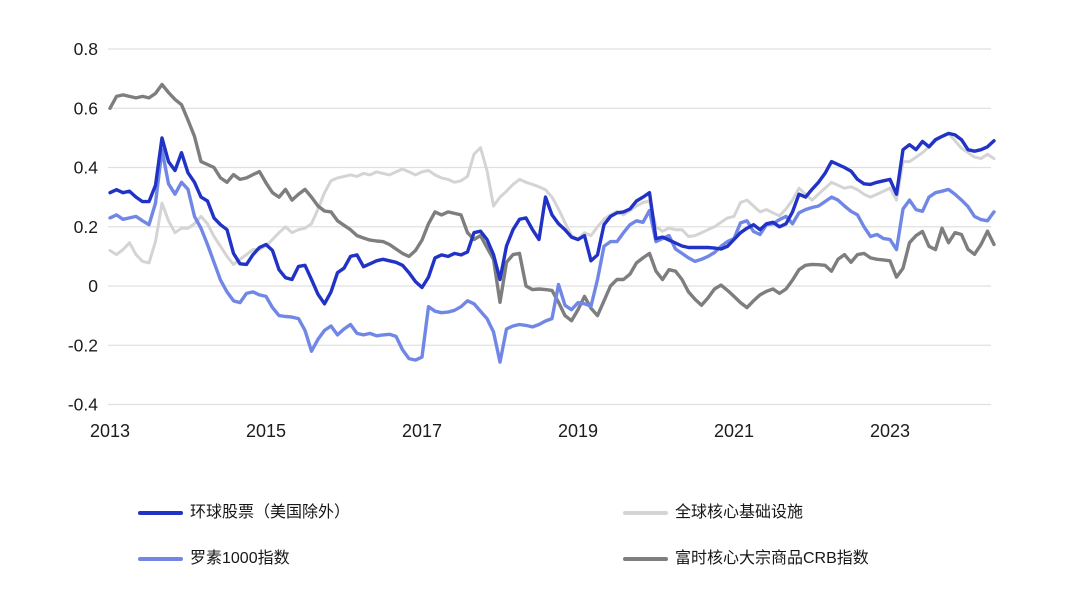 This screenshot has width=1080, height=608. Describe the element at coordinates (645, 513) in the screenshot. I see `legend-swatch-global-core-infrastructure` at that location.